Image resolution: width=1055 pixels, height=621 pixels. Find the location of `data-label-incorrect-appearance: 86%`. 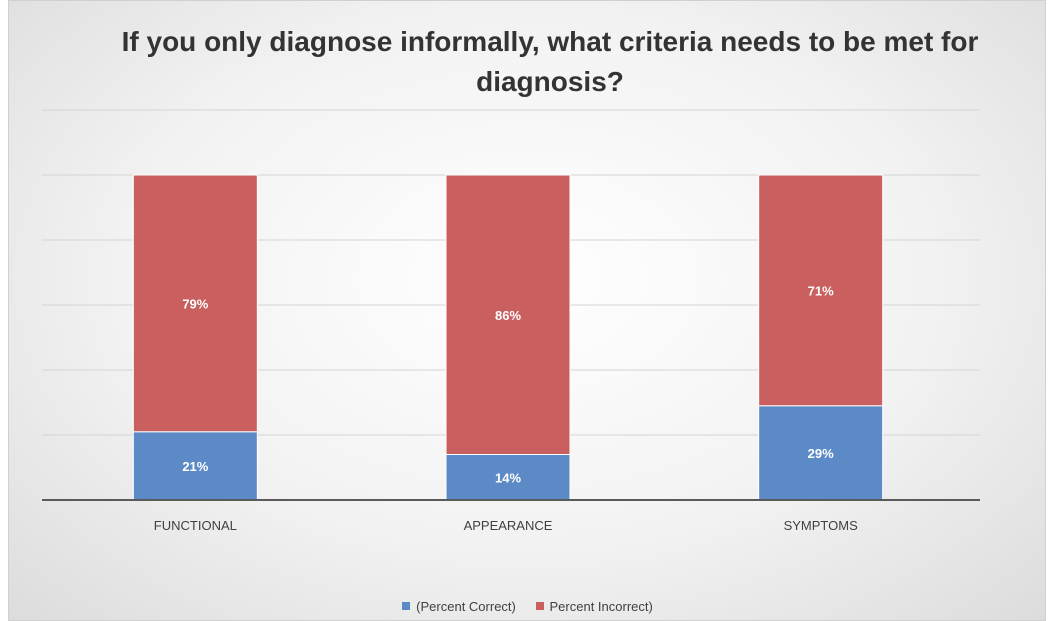

data-label-incorrect-appearance: 86% is located at coordinates (508, 315).